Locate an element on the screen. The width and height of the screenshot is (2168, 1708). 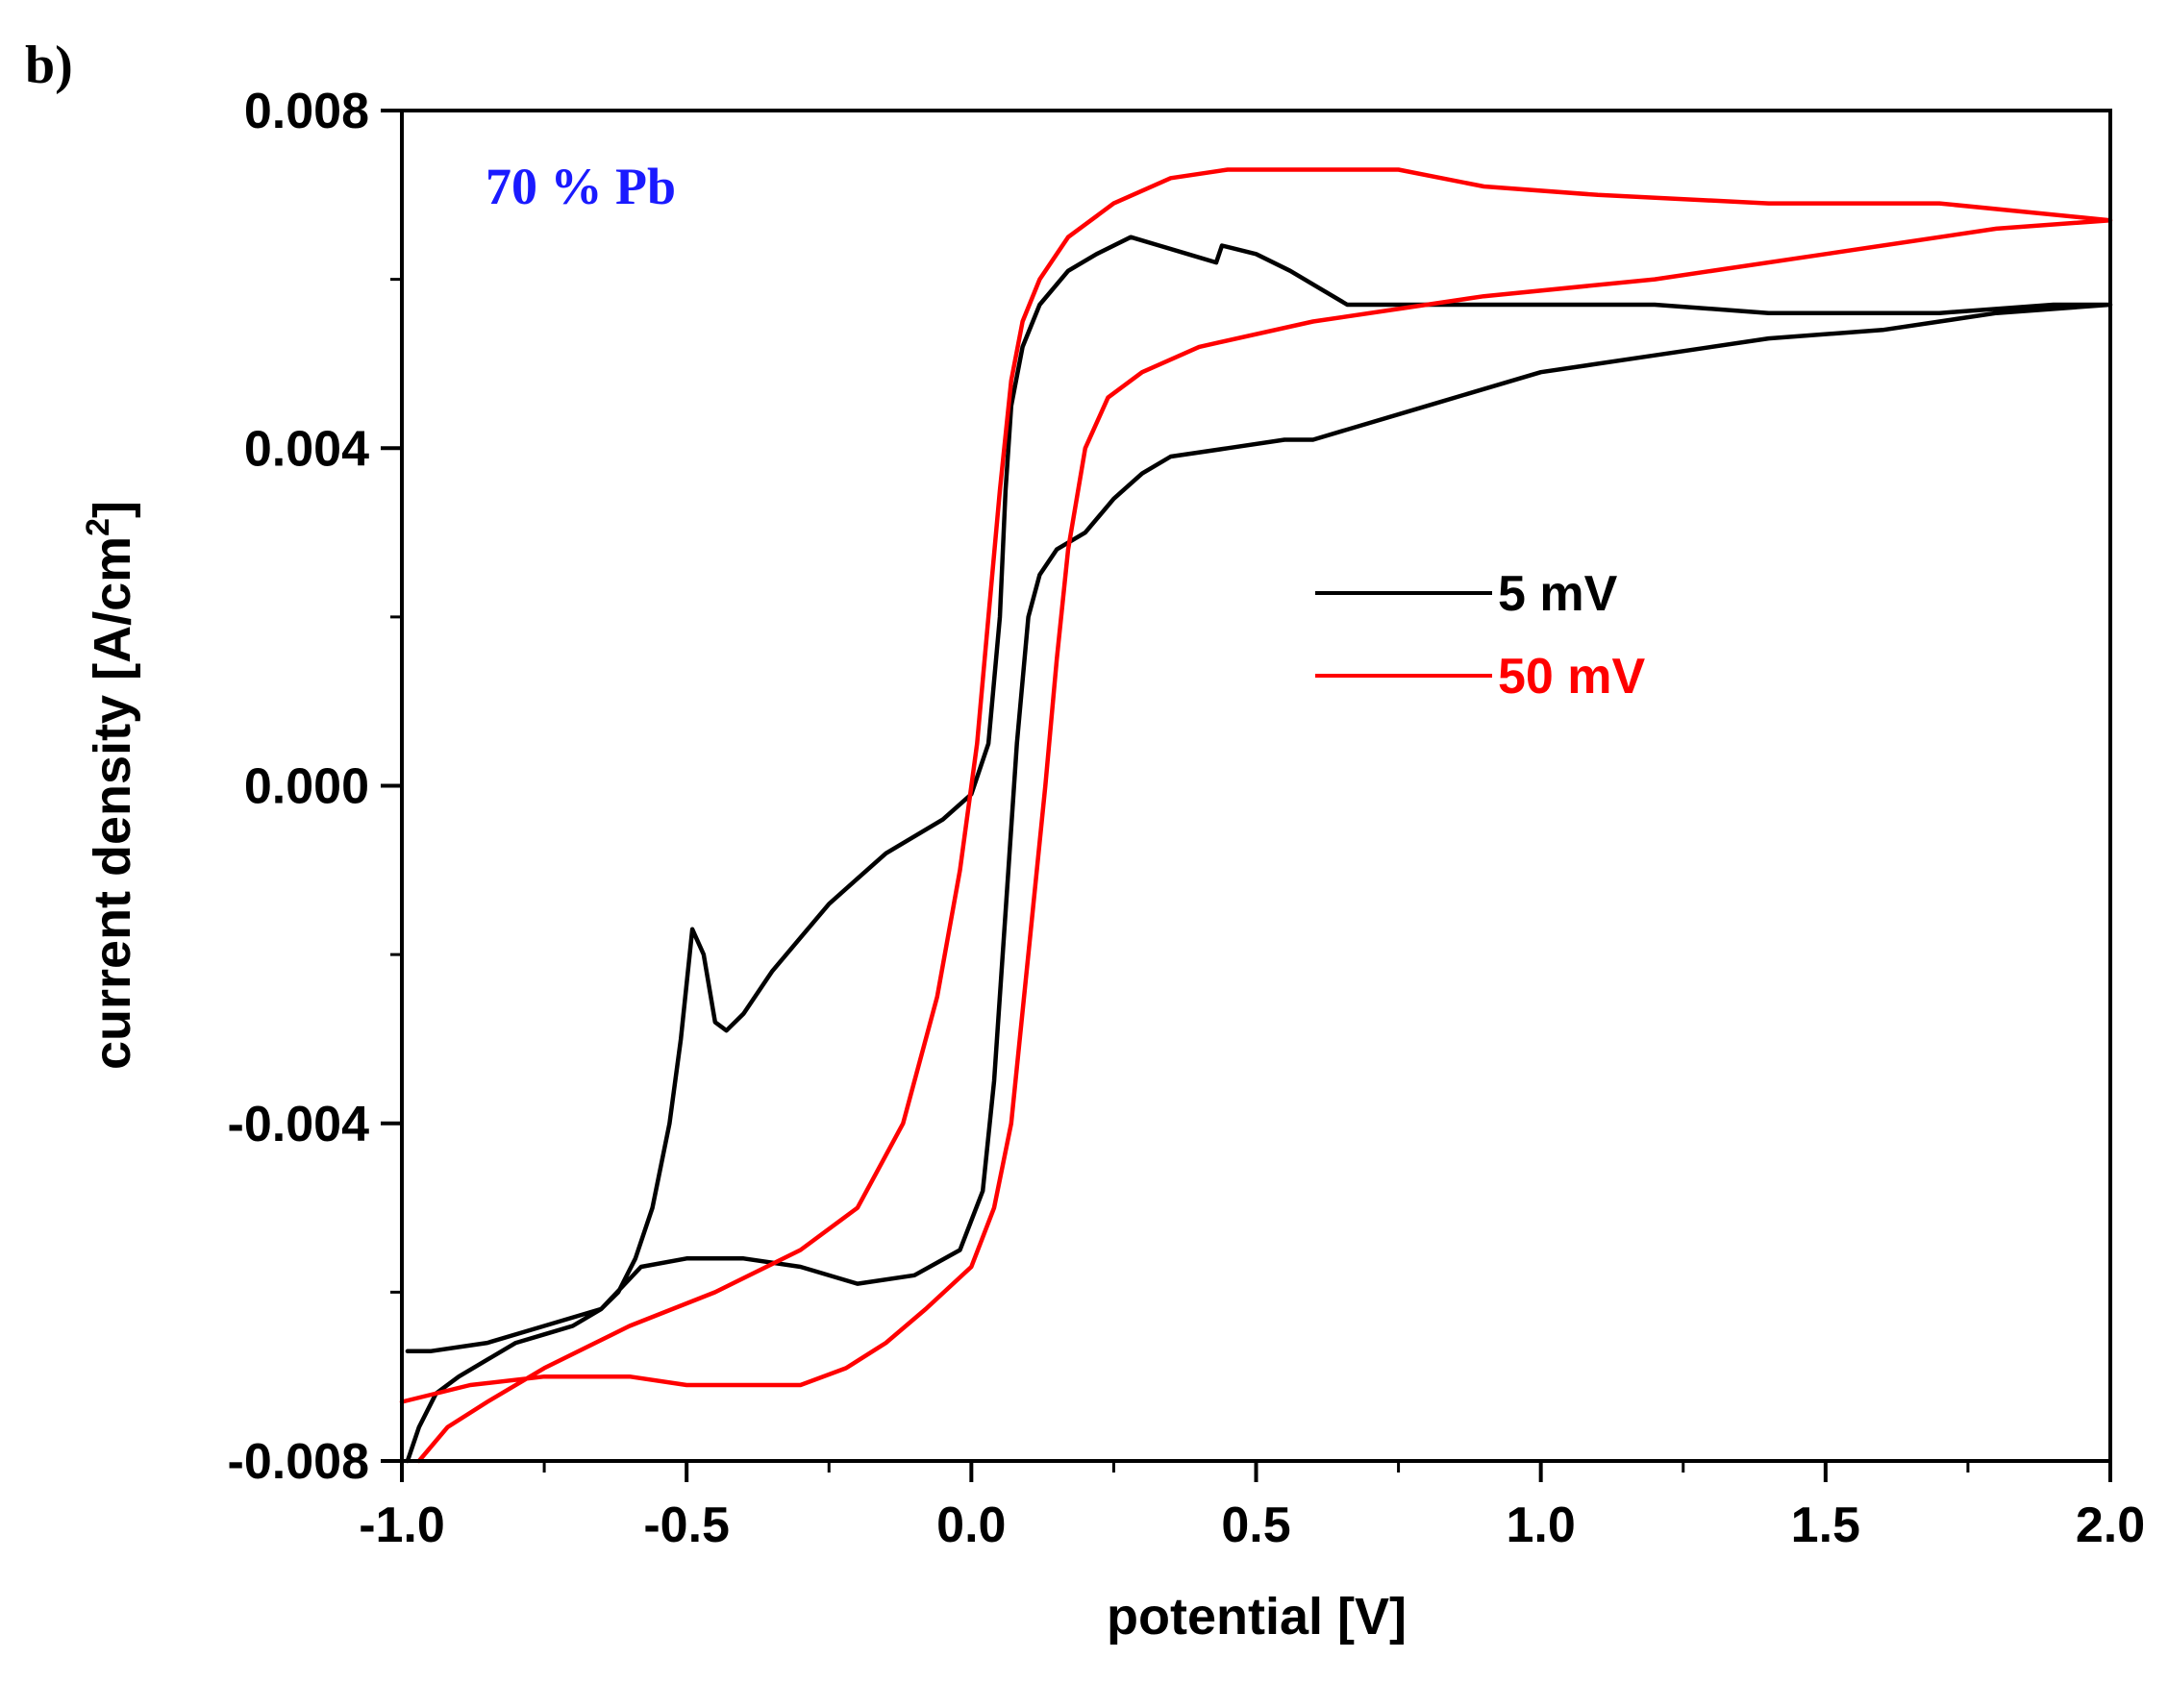
y-tick-label: 0.008 is located at coordinates (306, 112).